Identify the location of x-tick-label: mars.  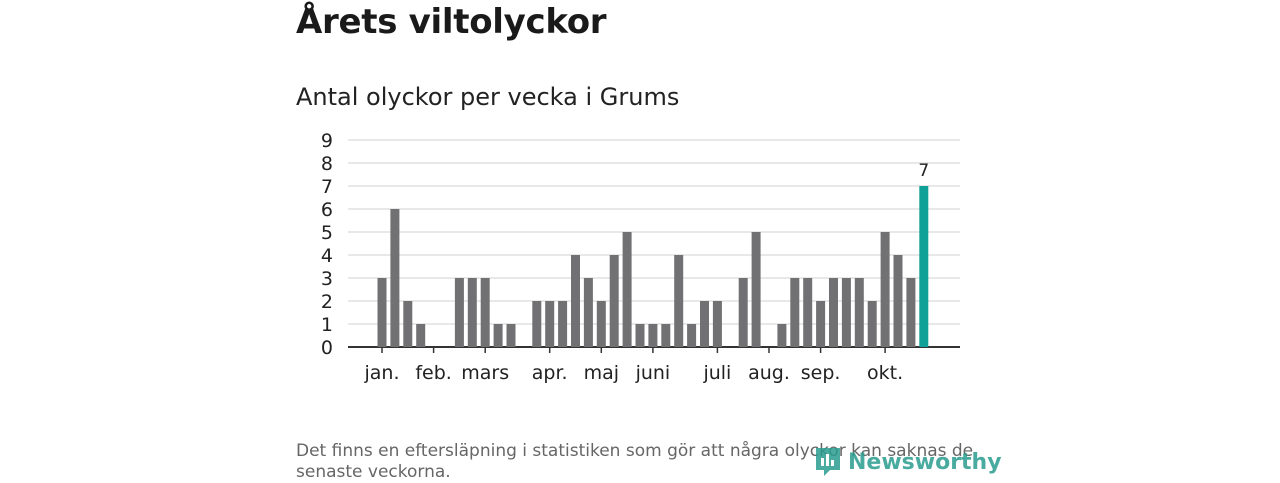
(485, 373).